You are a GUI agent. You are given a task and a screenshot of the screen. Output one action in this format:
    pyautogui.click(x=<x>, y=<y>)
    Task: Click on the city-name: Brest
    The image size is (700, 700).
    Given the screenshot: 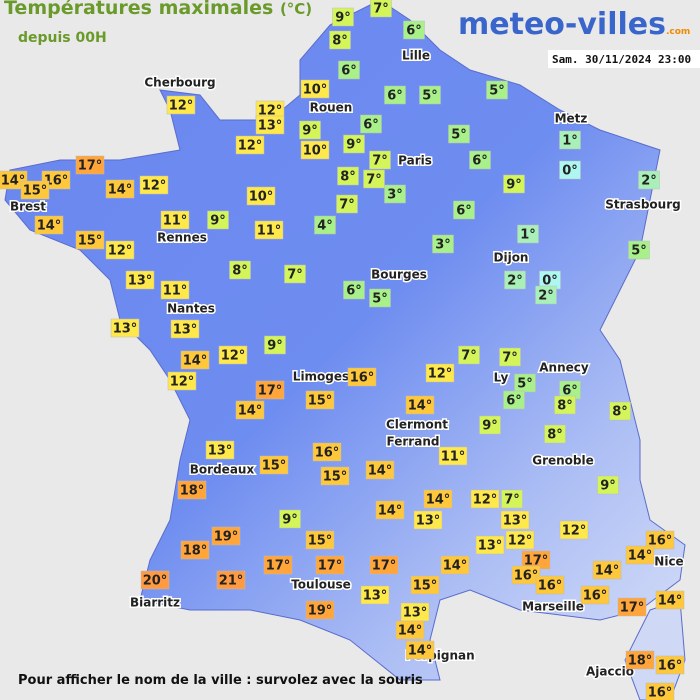 What is the action you would take?
    pyautogui.click(x=28, y=207)
    